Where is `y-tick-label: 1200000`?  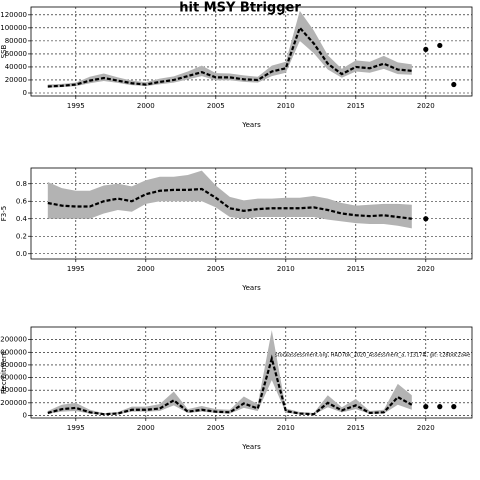
y-tick-label: 1200000 is located at coordinates (13, 340).